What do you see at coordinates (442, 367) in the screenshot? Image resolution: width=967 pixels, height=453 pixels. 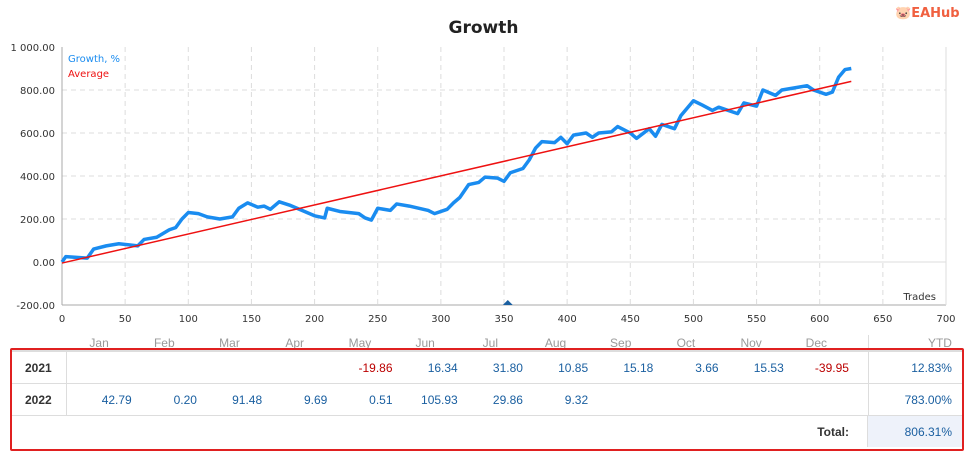 I see `month-value: 16.34` at bounding box center [442, 367].